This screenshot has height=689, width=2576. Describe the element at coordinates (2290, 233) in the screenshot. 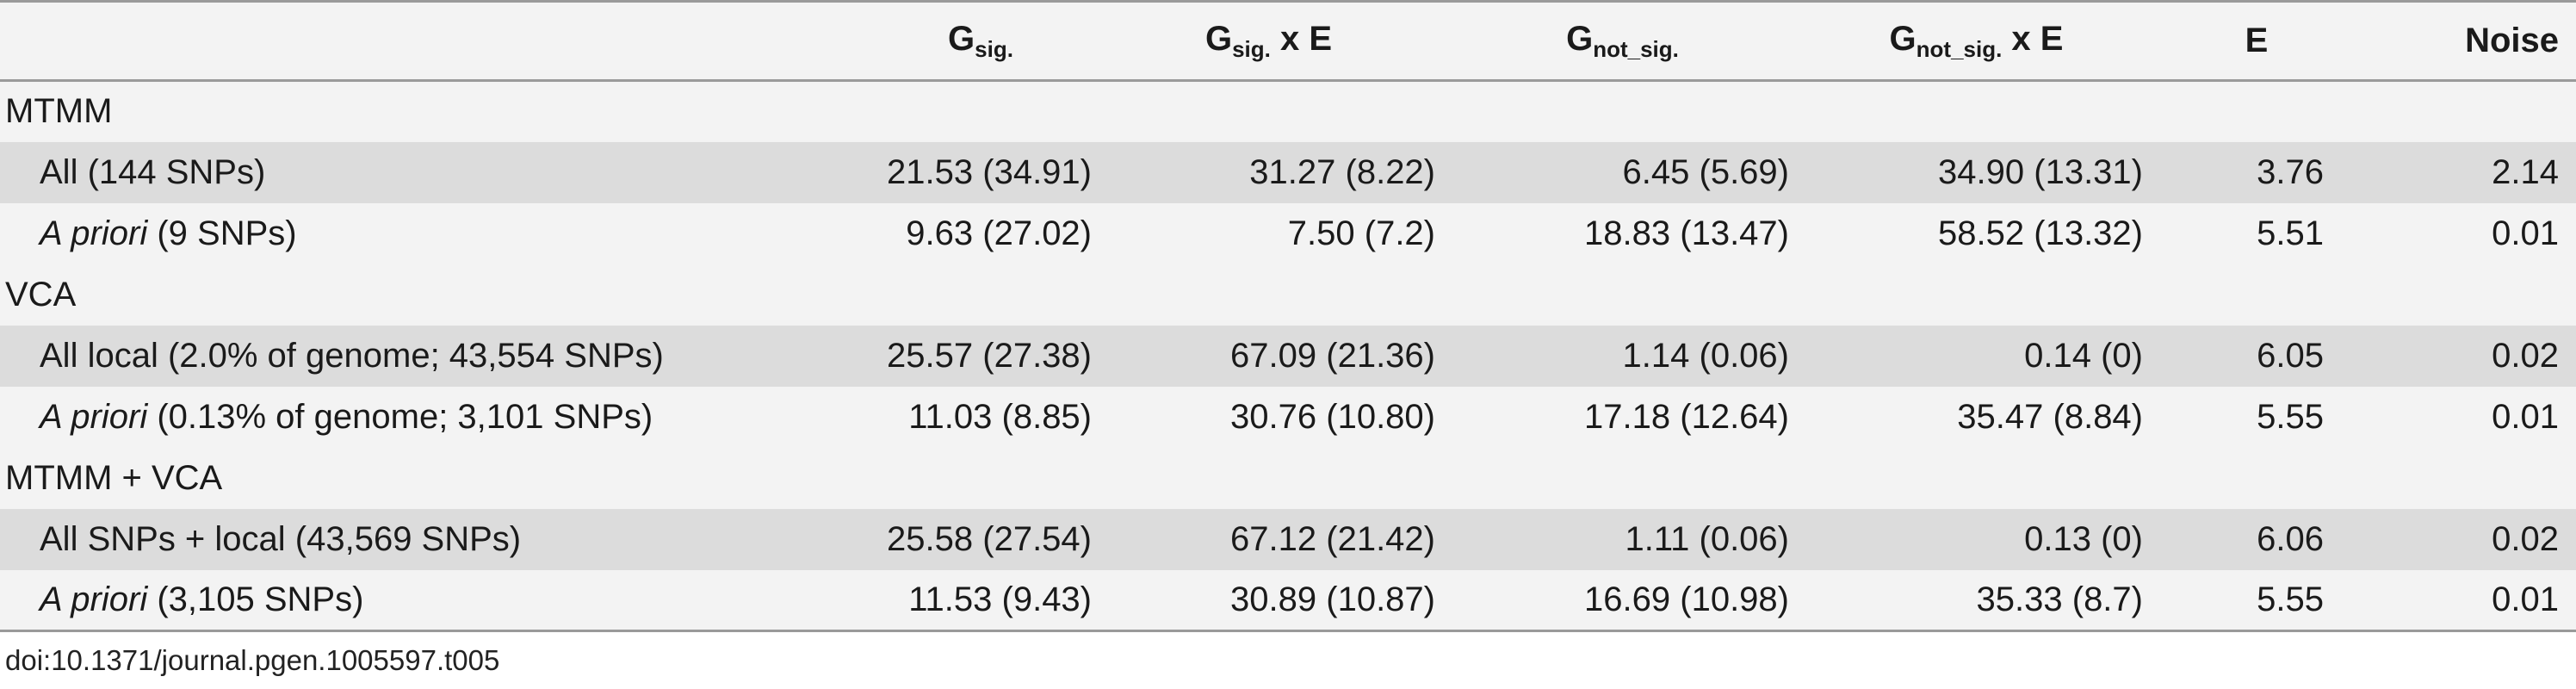

I see `table-cell: 5.51` at that location.